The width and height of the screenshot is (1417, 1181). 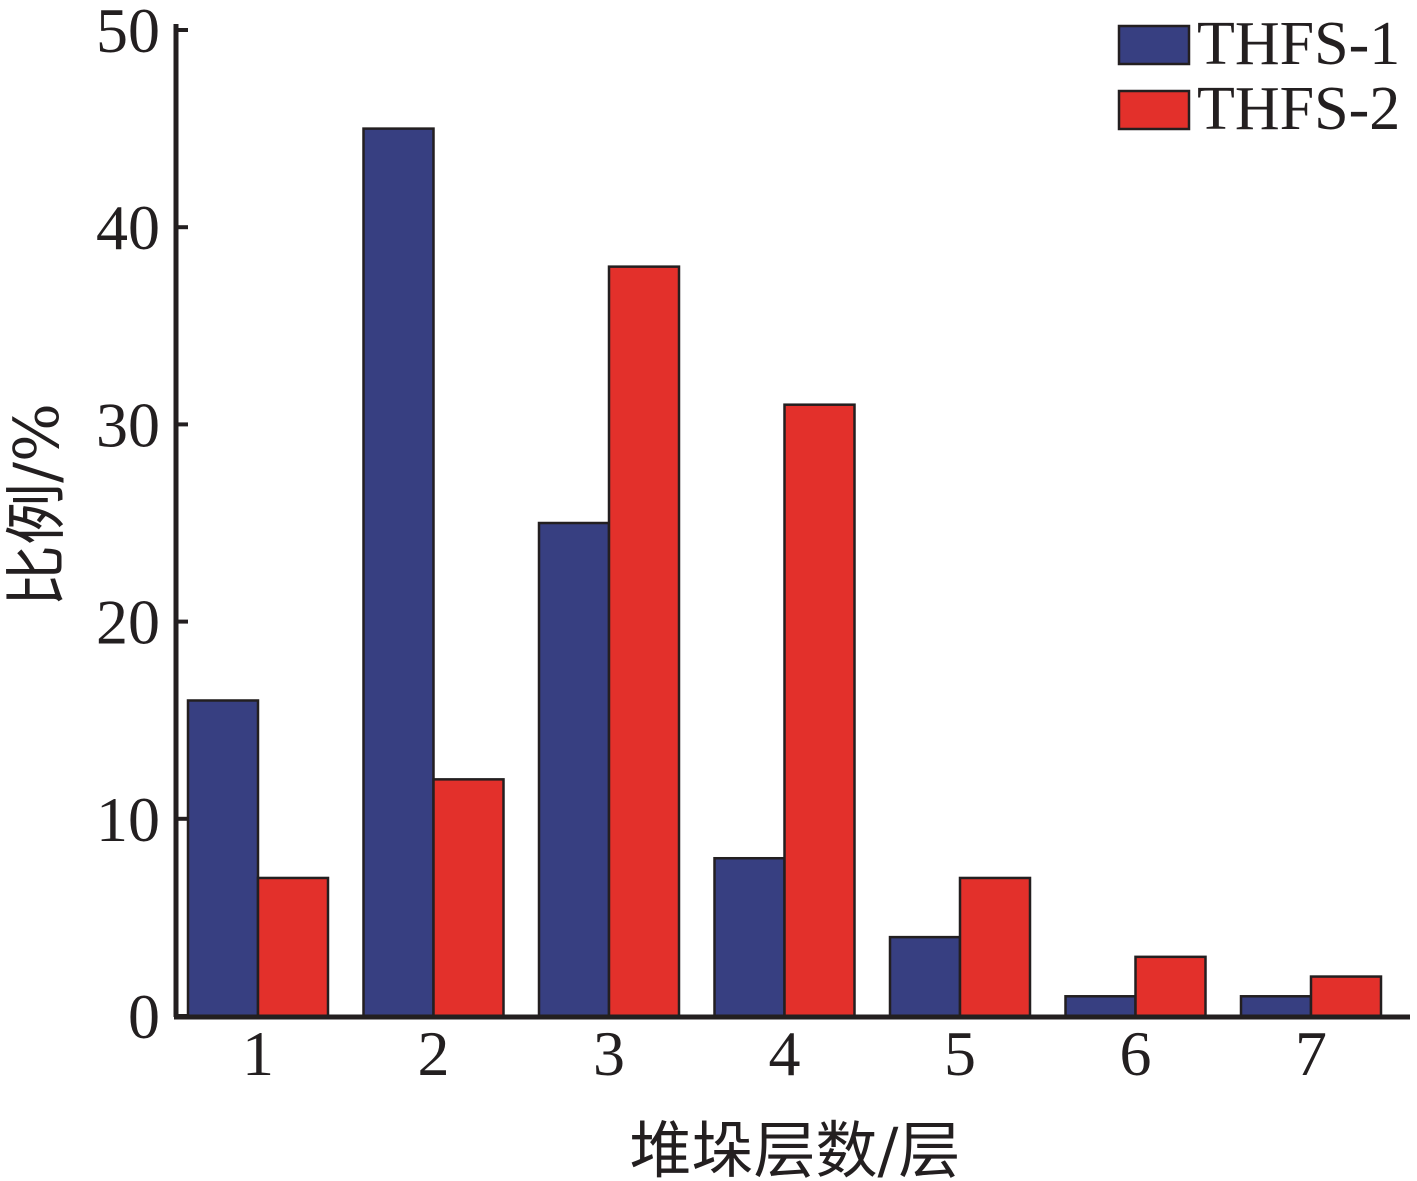 What do you see at coordinates (1298, 109) in the screenshot?
I see `legend-label-thfs-2: THFS-2` at bounding box center [1298, 109].